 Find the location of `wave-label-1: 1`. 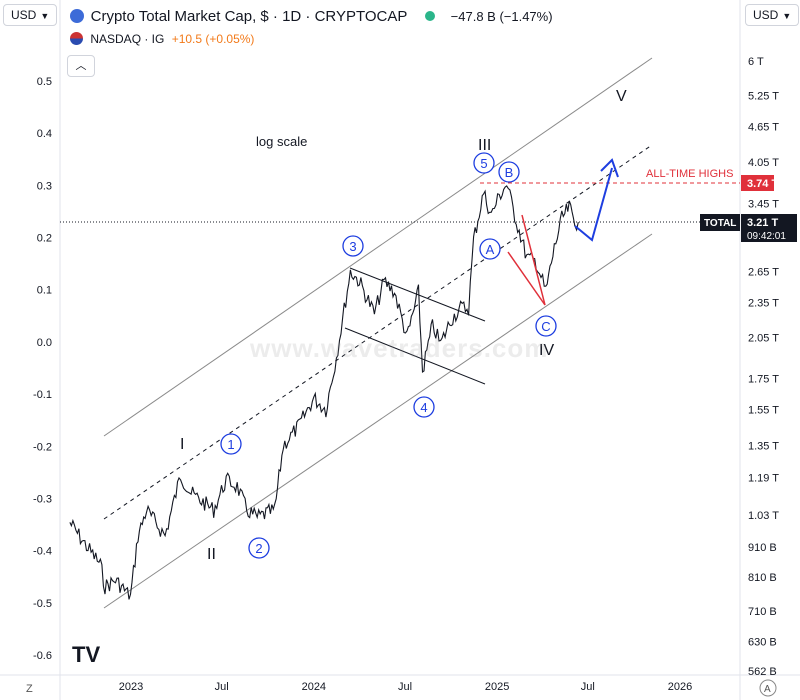

wave-label-1: 1 is located at coordinates (230, 444).